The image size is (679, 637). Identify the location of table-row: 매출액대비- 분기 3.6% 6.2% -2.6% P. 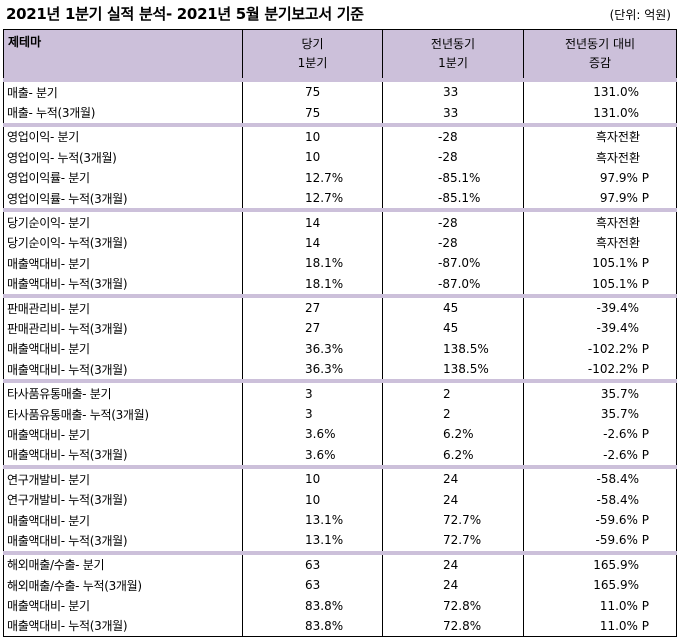
(340, 434).